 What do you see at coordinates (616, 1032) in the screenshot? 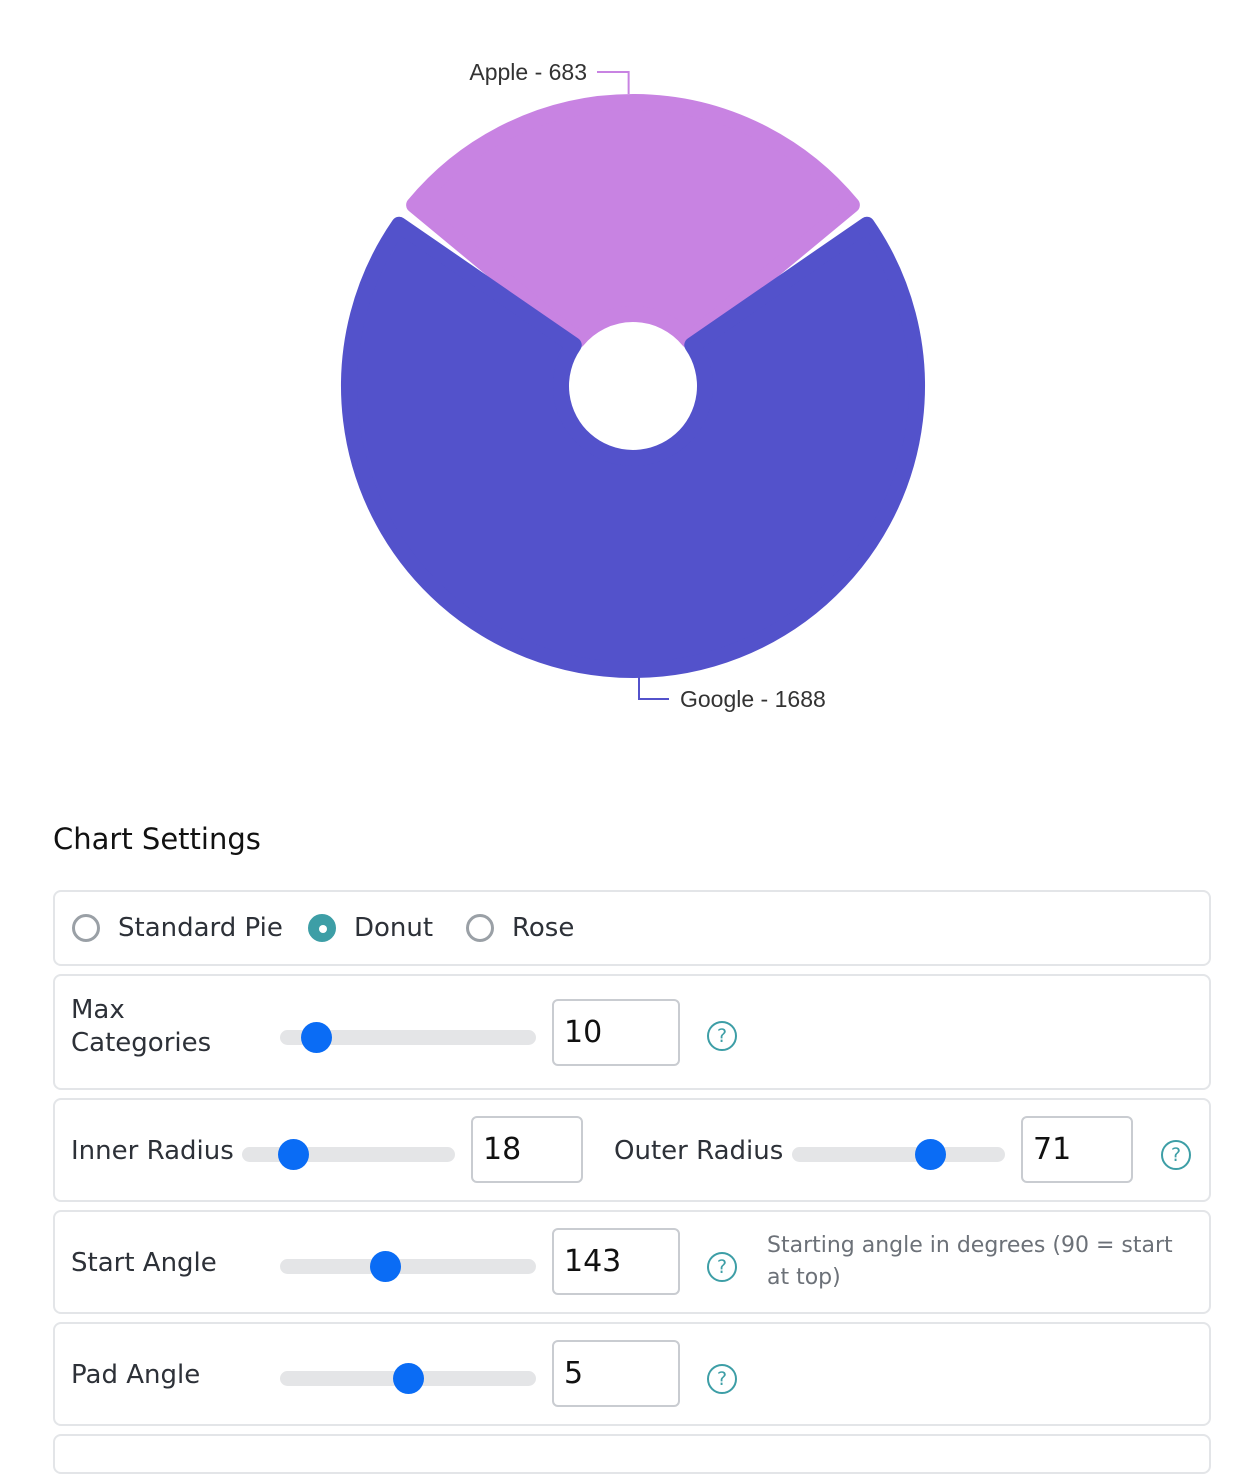
I see `max-categories-input` at bounding box center [616, 1032].